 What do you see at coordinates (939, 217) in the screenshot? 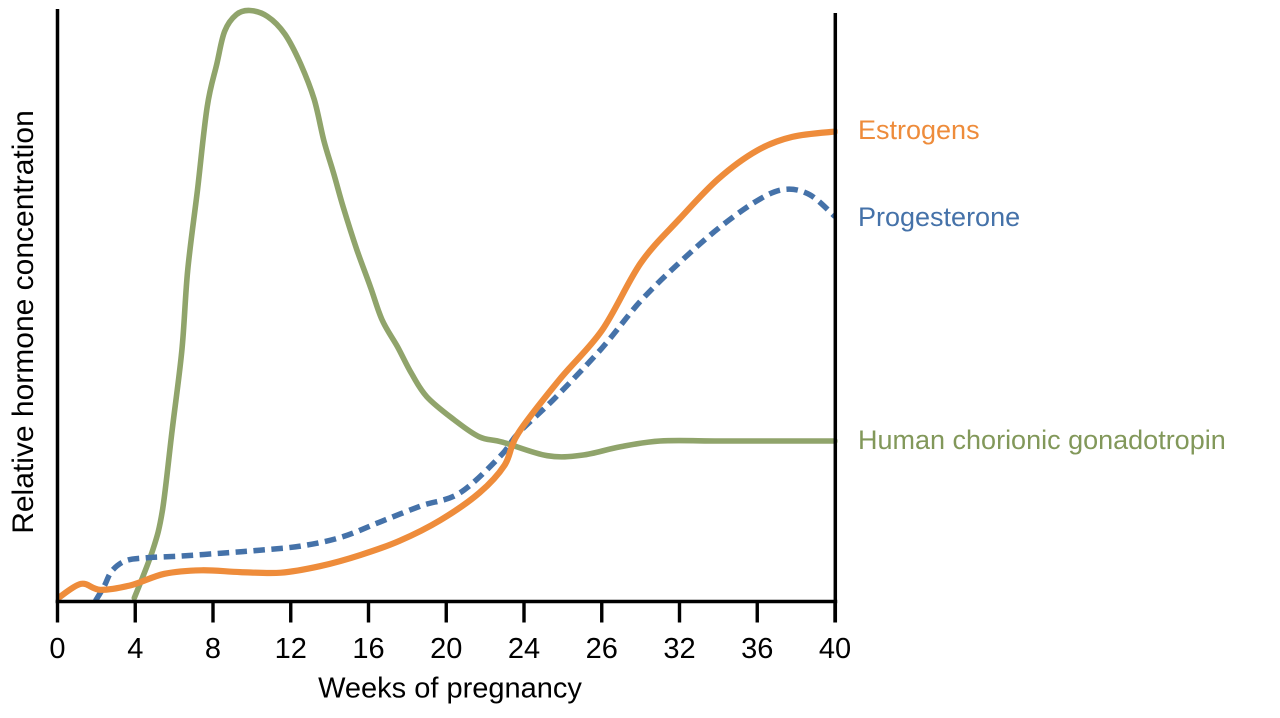
I see `legend-progesterone: Progesterone` at bounding box center [939, 217].